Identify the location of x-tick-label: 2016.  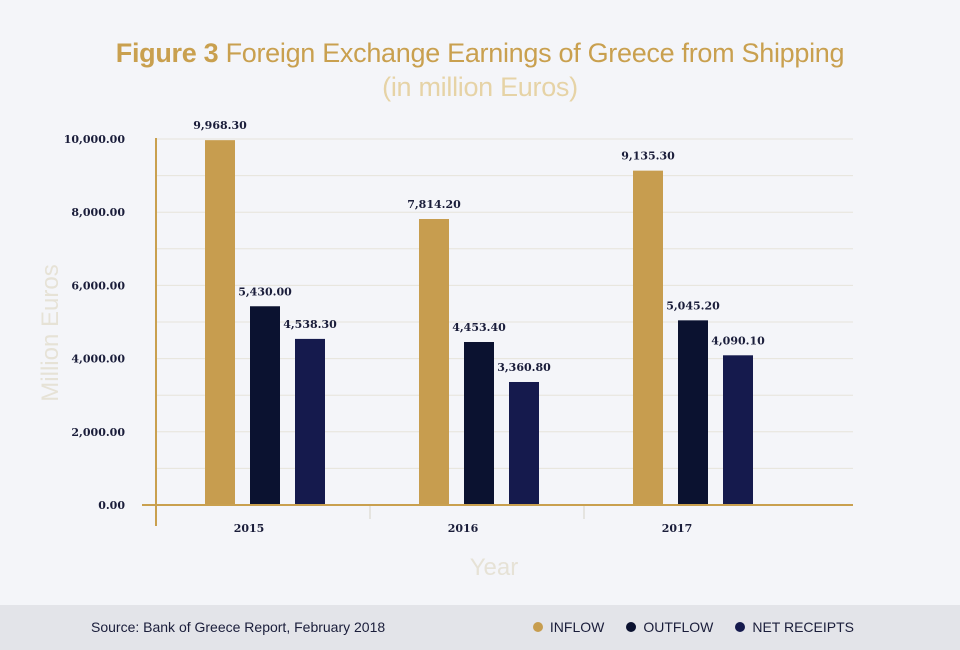
(463, 528).